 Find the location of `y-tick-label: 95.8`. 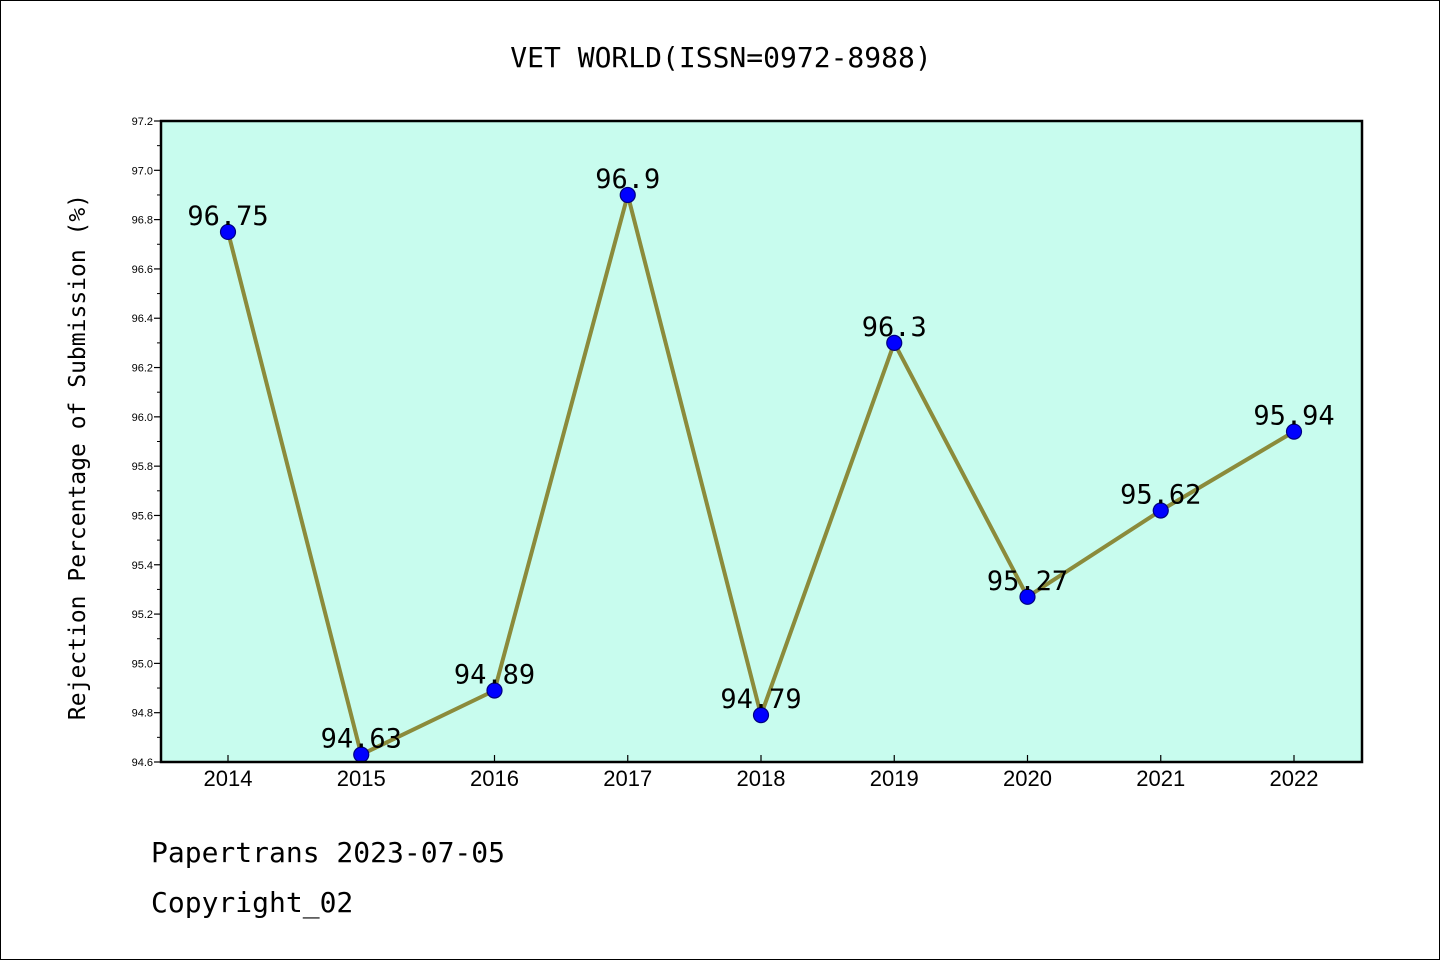

y-tick-label: 95.8 is located at coordinates (142, 467).